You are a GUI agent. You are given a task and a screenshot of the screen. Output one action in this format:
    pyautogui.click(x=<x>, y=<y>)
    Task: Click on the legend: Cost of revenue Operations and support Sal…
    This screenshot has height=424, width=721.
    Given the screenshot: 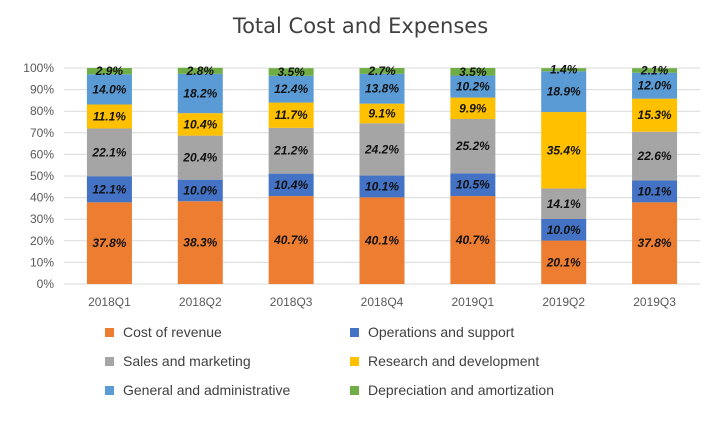 What is the action you would take?
    pyautogui.click(x=365, y=361)
    